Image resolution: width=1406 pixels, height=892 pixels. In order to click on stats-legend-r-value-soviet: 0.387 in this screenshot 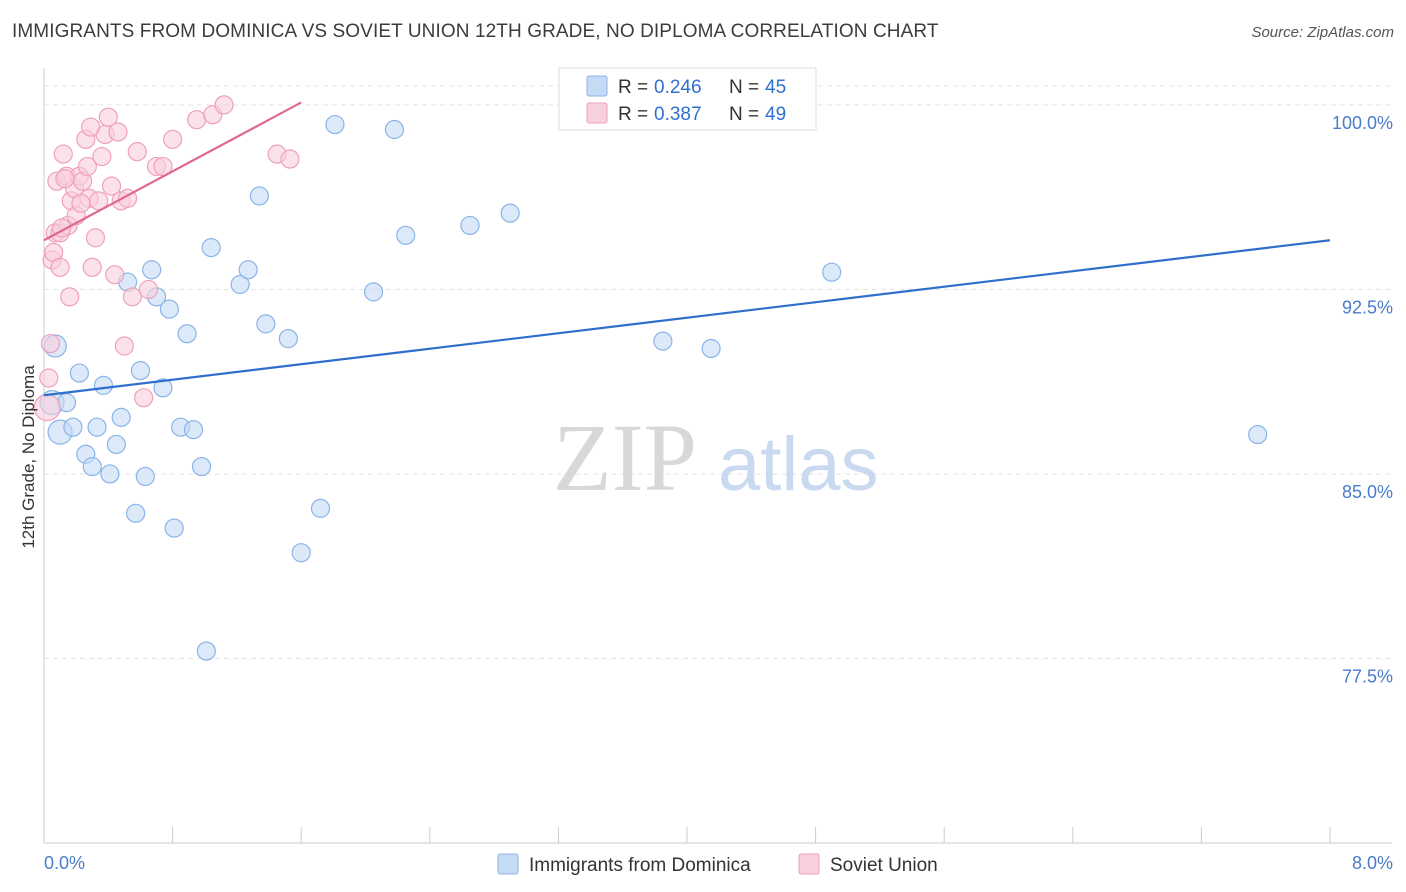, I will do `click(678, 114)`.